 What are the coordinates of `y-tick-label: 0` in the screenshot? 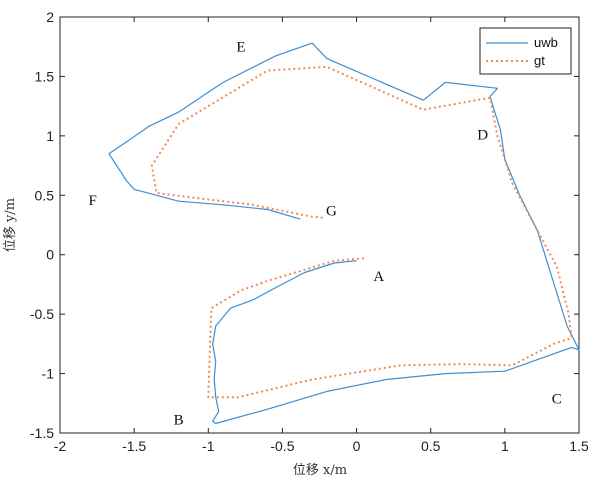 It's located at (50, 255).